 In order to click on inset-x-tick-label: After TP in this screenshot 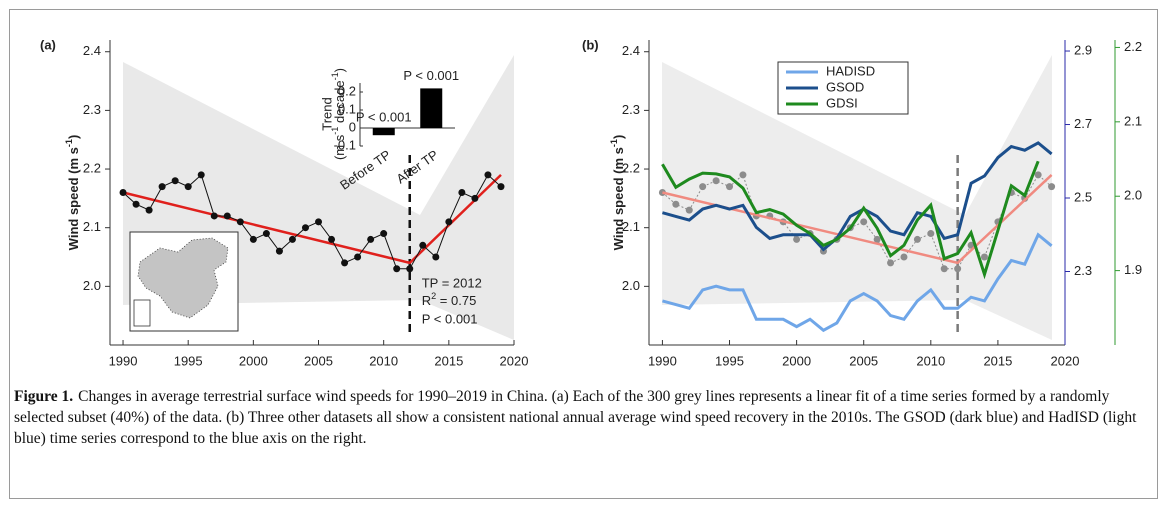, I will do `click(416, 167)`.